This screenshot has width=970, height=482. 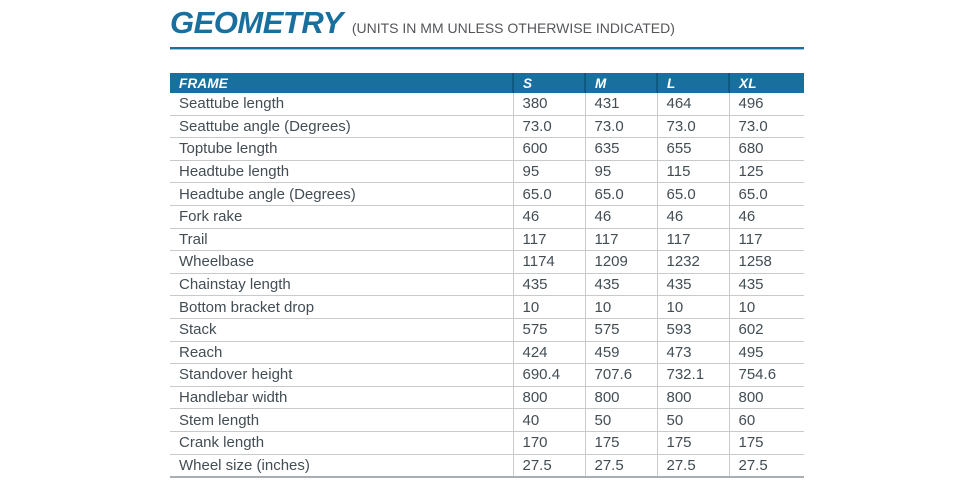 I want to click on value-cell: 754.6, so click(x=766, y=375).